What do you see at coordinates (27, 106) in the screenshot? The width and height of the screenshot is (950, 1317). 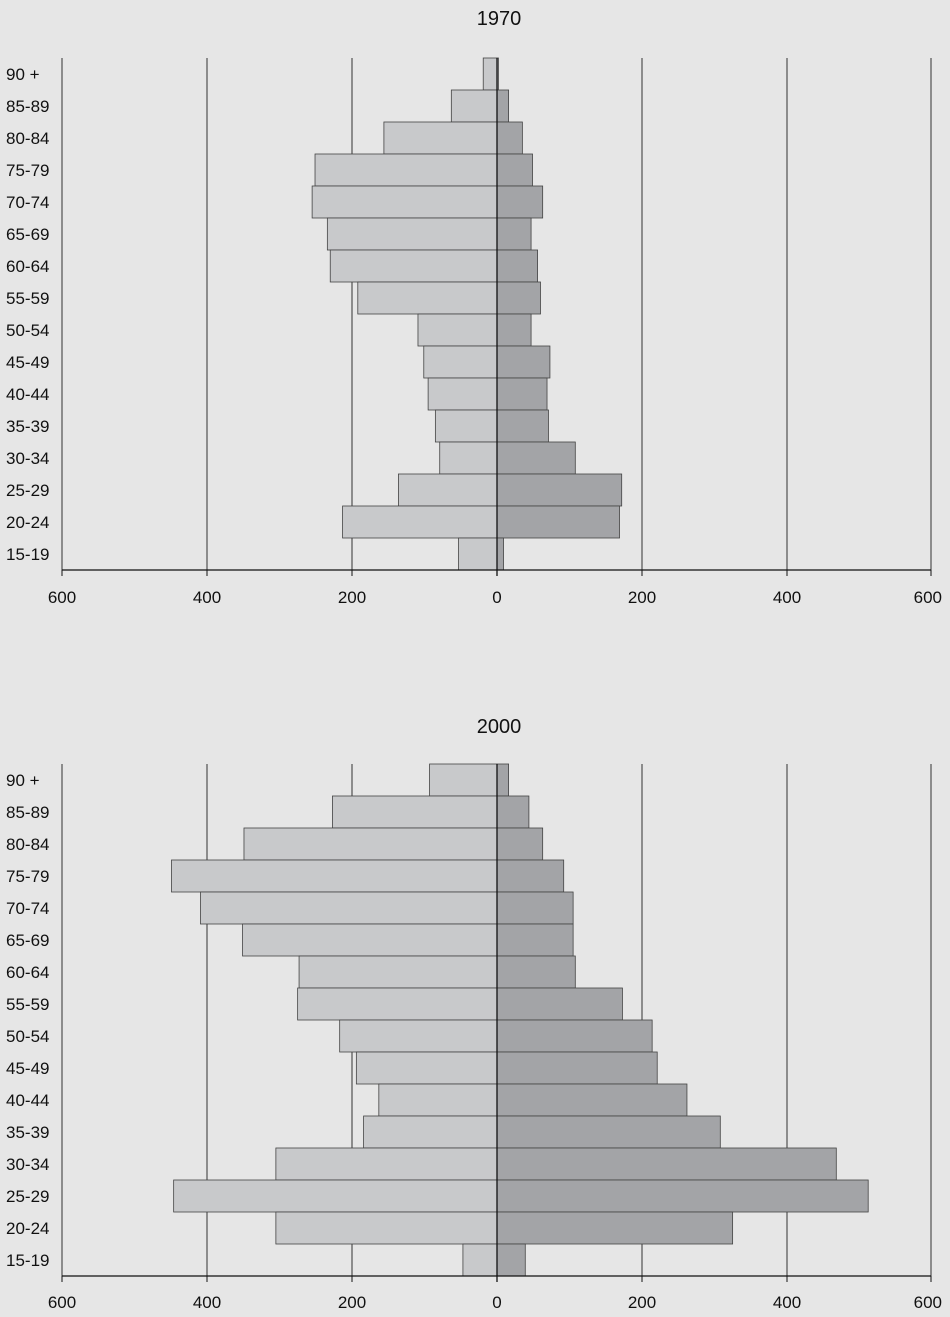 I see `age-group-label: 85-89` at bounding box center [27, 106].